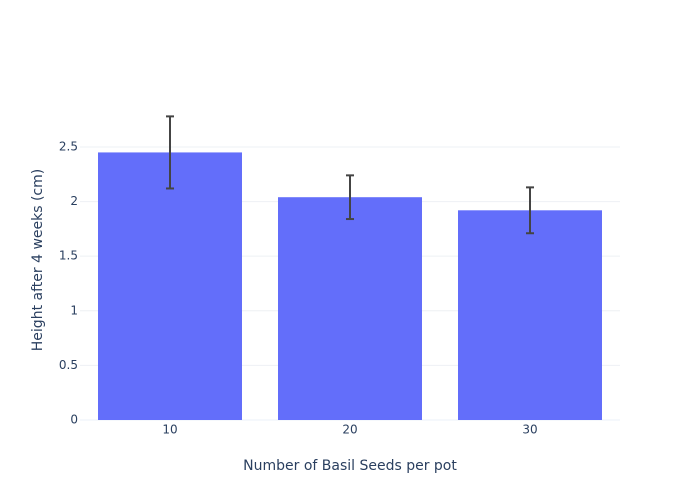  I want to click on y-tick-label: 1, so click(74, 310).